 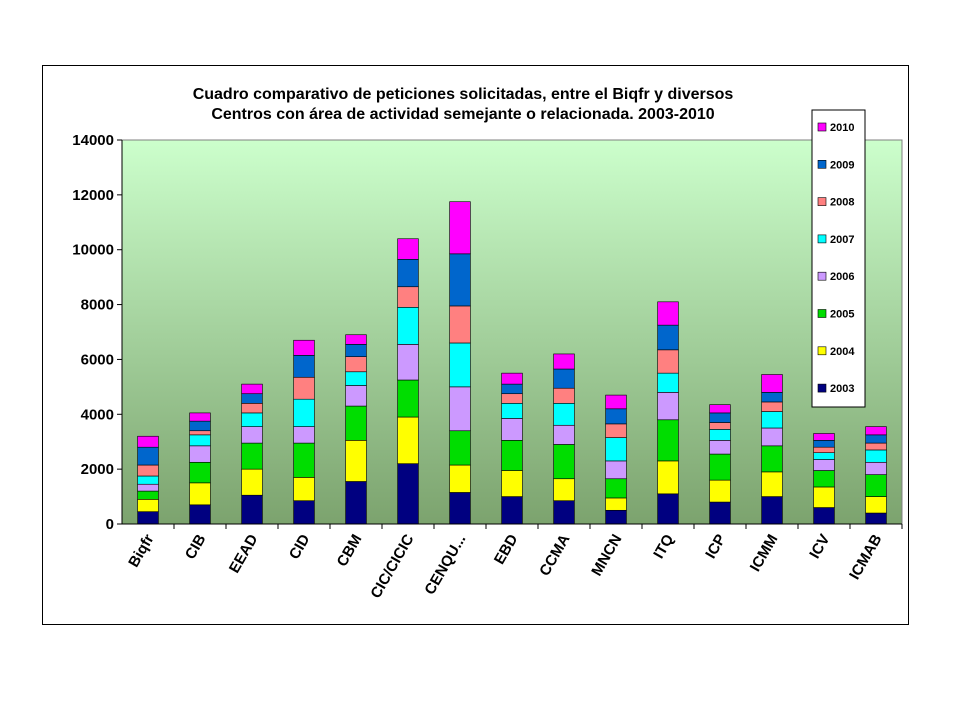 What do you see at coordinates (300, 546) in the screenshot?
I see `x-category-label: CID` at bounding box center [300, 546].